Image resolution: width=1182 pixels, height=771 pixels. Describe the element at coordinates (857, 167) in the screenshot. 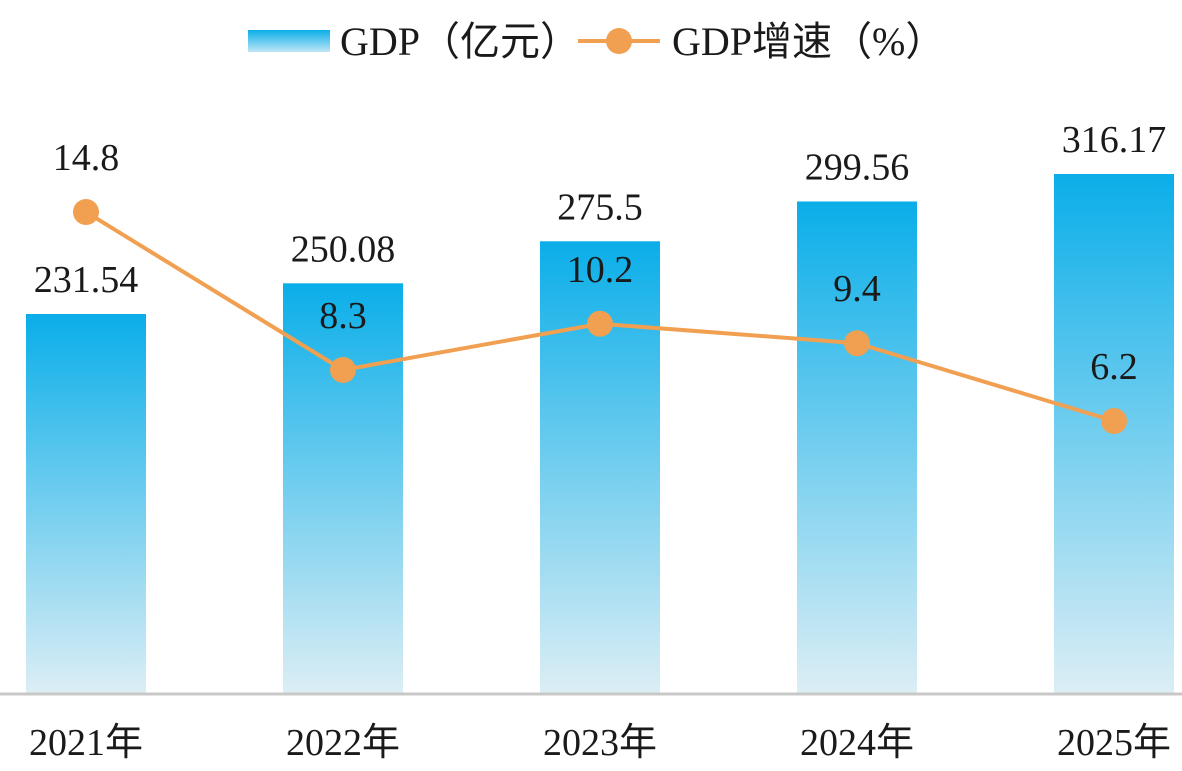

I see `bar-value-label-3: 299.56` at that location.